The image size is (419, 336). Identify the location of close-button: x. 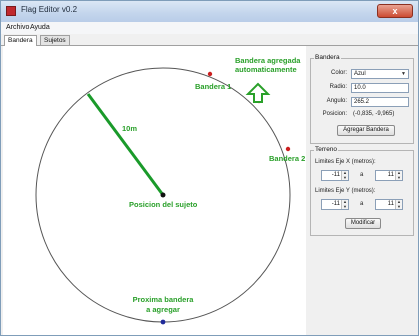
(395, 11).